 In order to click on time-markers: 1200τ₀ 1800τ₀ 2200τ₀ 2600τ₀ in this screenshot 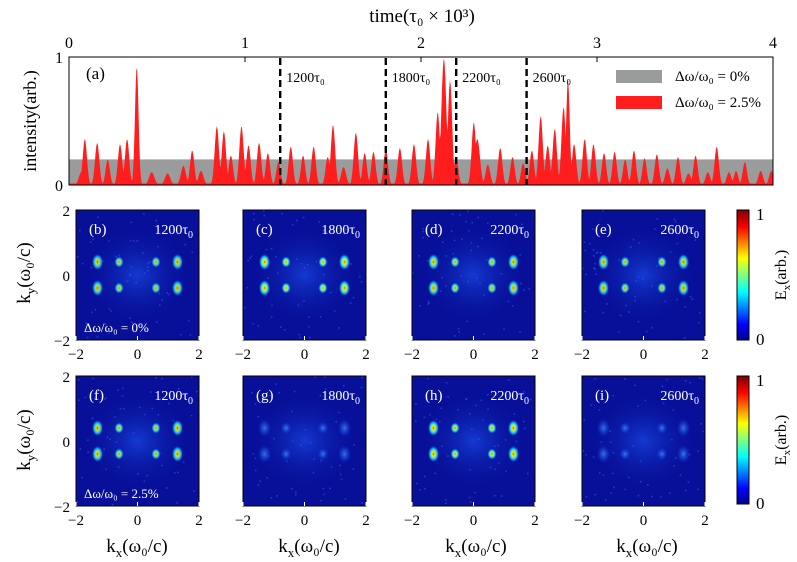, I will do `click(425, 121)`.